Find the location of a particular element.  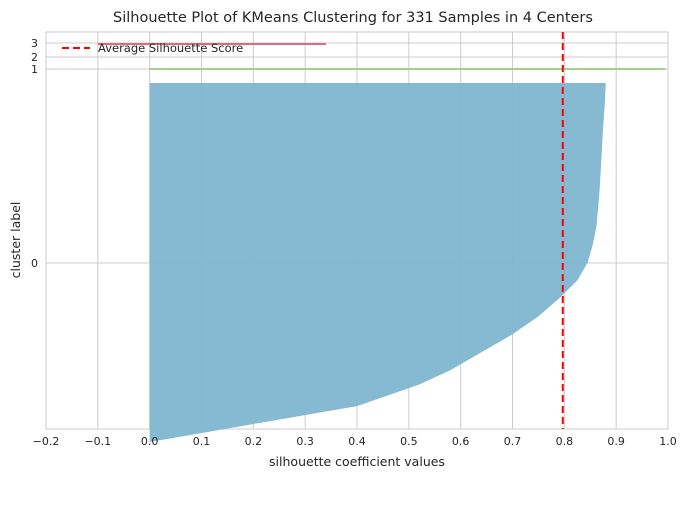

y-axis-label: cluster label is located at coordinates (15, 240).